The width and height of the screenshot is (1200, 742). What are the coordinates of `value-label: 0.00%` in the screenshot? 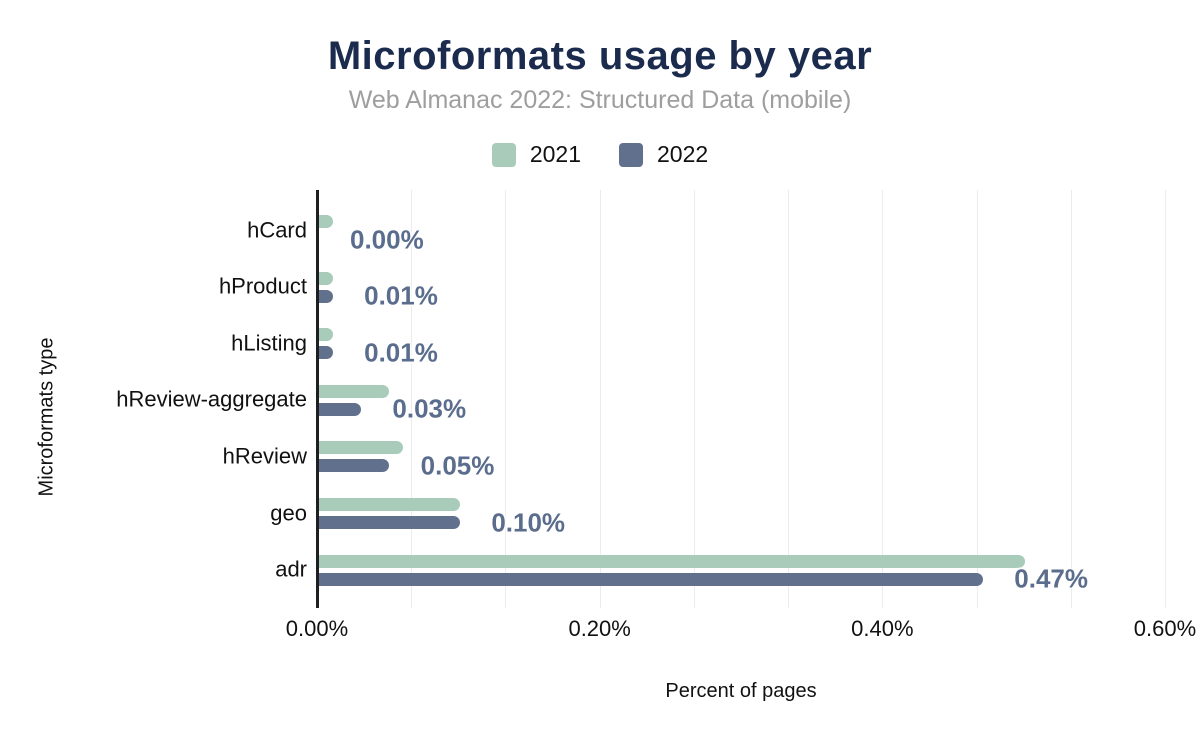 It's located at (387, 239).